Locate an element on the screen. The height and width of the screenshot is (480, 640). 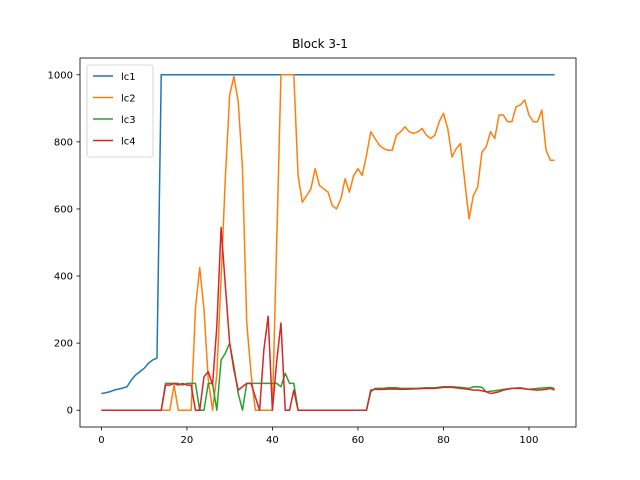
legend-box is located at coordinates (120, 111).